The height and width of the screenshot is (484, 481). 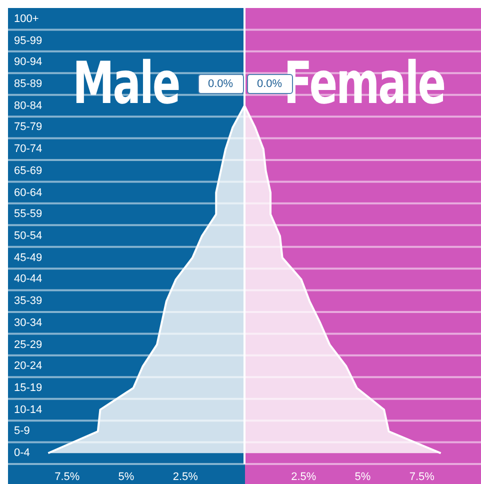 What do you see at coordinates (28, 301) in the screenshot?
I see `y-tick-label: 35-39` at bounding box center [28, 301].